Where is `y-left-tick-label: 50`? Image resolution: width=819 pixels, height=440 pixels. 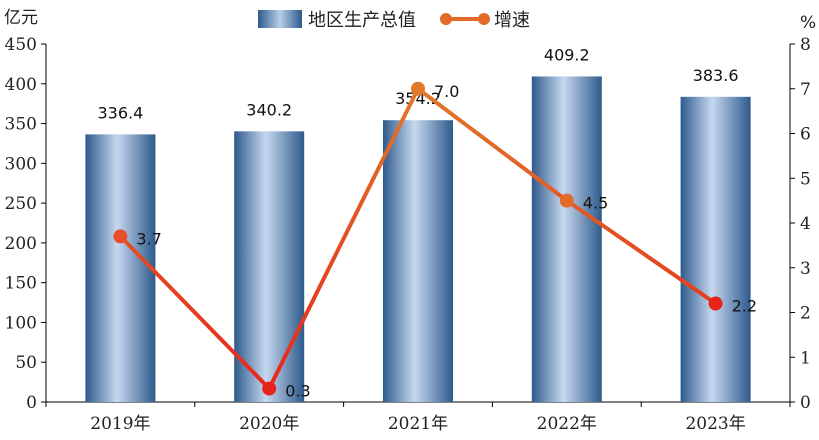
y-left-tick-label: 50 is located at coordinates (26, 363).